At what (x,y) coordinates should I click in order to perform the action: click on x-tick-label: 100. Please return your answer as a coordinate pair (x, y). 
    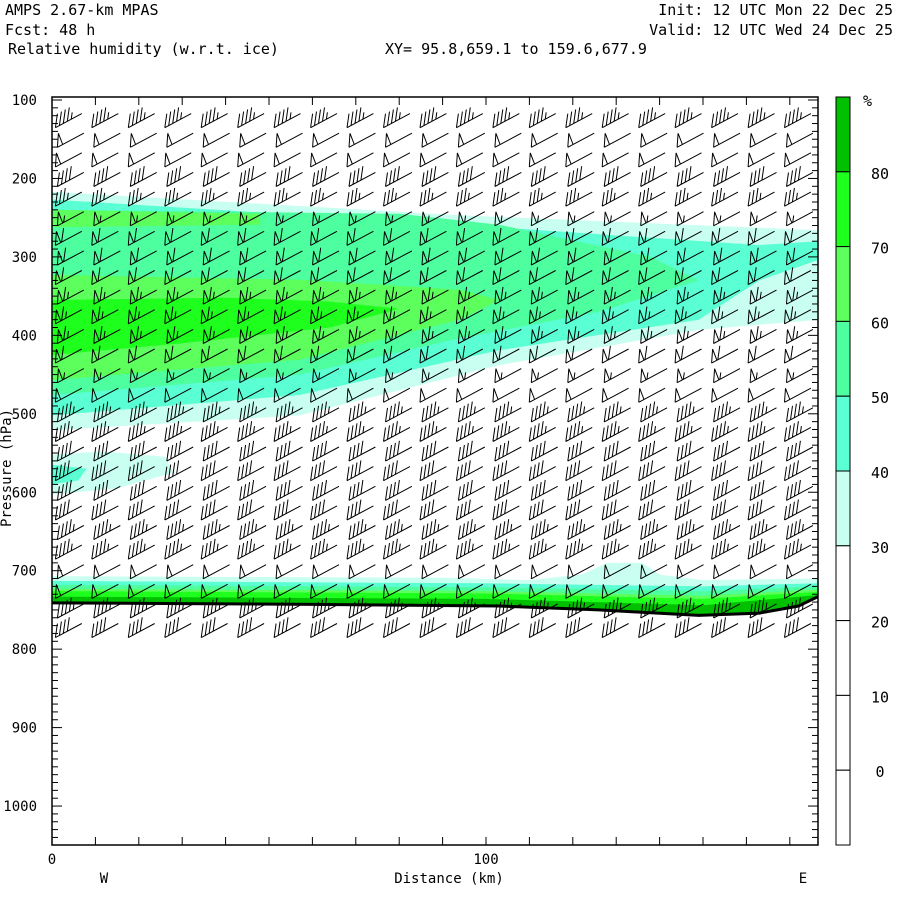
    Looking at the image, I should click on (485, 860).